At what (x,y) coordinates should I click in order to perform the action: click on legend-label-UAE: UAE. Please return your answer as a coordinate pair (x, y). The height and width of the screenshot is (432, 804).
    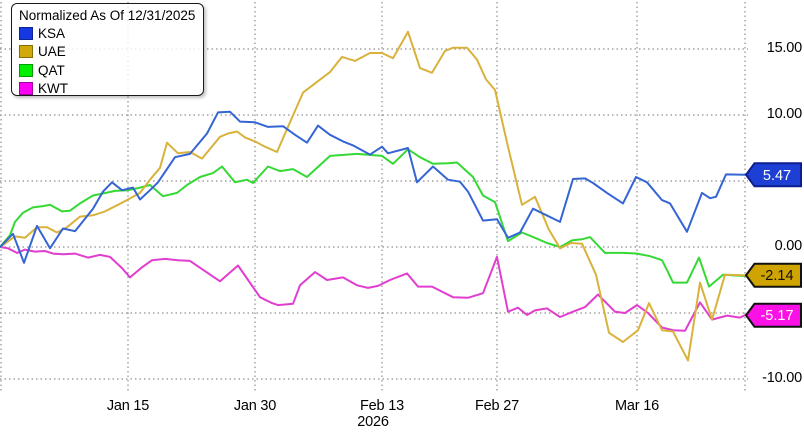
    Looking at the image, I should click on (52, 52).